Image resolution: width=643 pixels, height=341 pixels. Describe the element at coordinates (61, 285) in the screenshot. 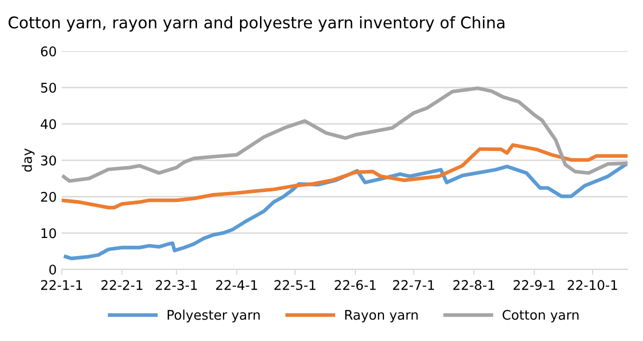

I see `x-tick-label: 22-1-1` at that location.